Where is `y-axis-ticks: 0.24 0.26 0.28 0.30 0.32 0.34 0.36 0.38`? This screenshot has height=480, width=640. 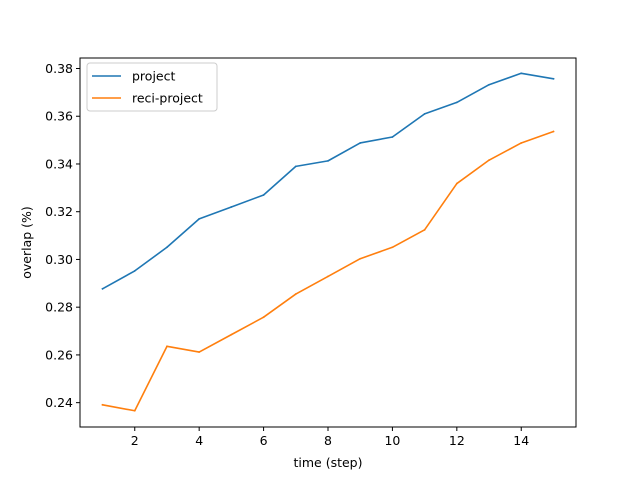
y-axis-ticks: 0.24 0.26 0.28 0.30 0.32 0.34 0.36 0.38 is located at coordinates (62, 235).